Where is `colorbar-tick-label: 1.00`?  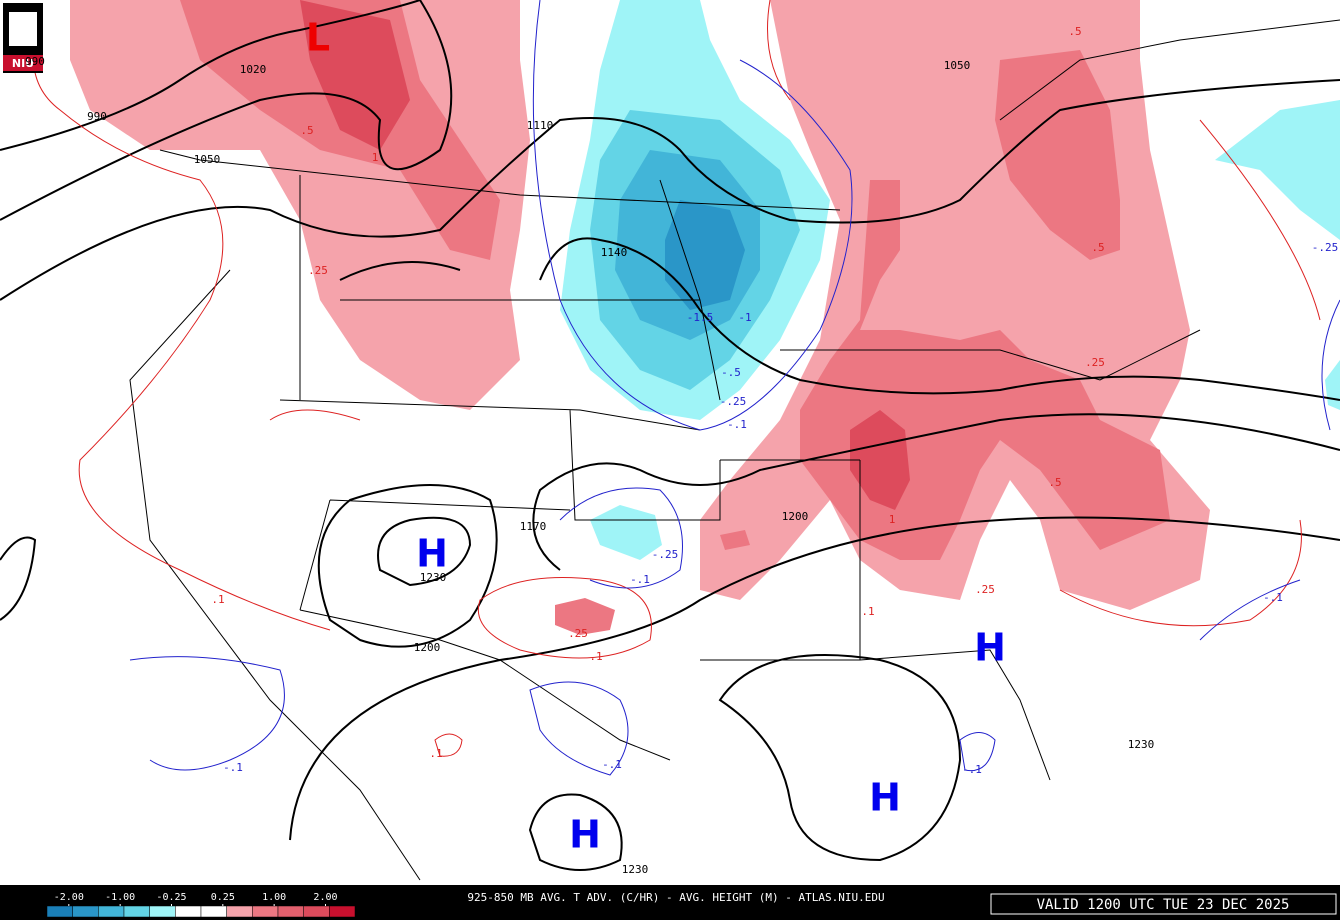
colorbar-tick-label: 1.00 is located at coordinates (274, 897).